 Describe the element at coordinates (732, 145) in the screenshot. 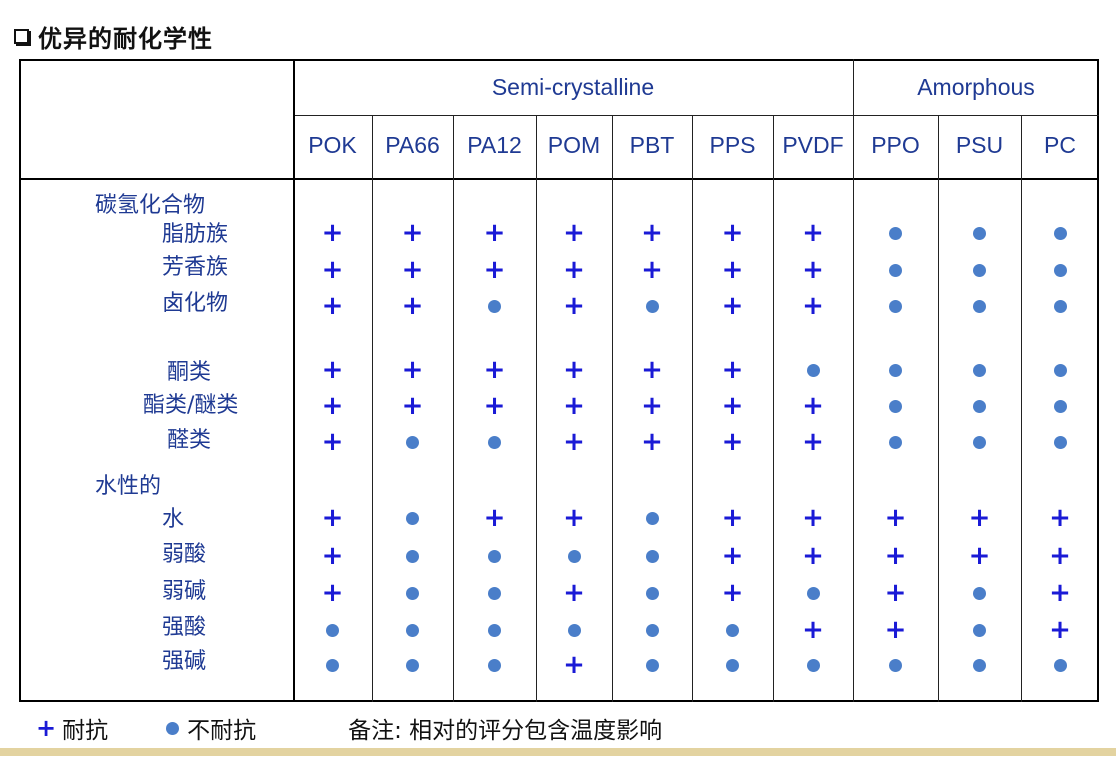

I see `column-header: PPS` at that location.